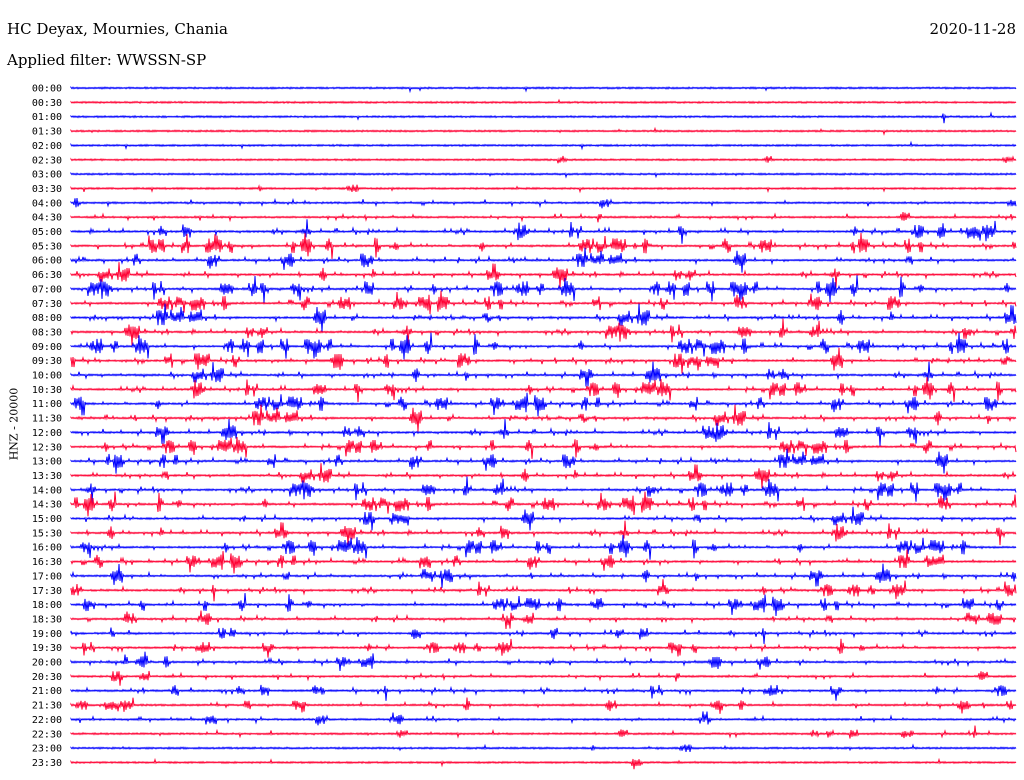  What do you see at coordinates (972, 29) in the screenshot?
I see `record-date: 2020-11-28` at bounding box center [972, 29].